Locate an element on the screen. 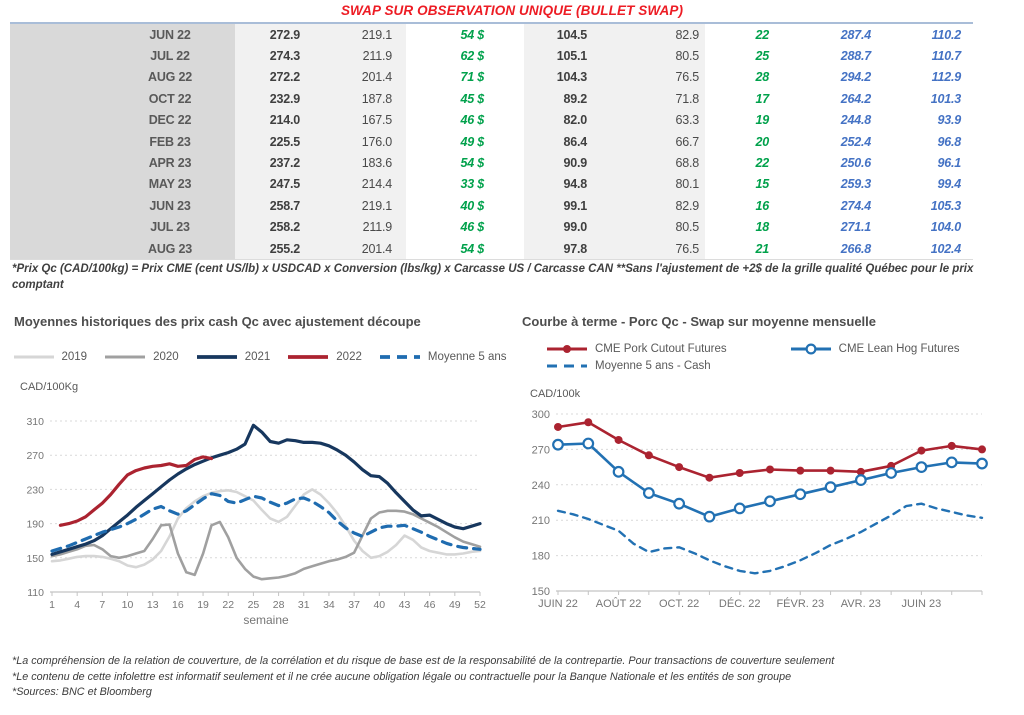 The image size is (1024, 715). svg-text: JUIN 22 is located at coordinates (558, 604).